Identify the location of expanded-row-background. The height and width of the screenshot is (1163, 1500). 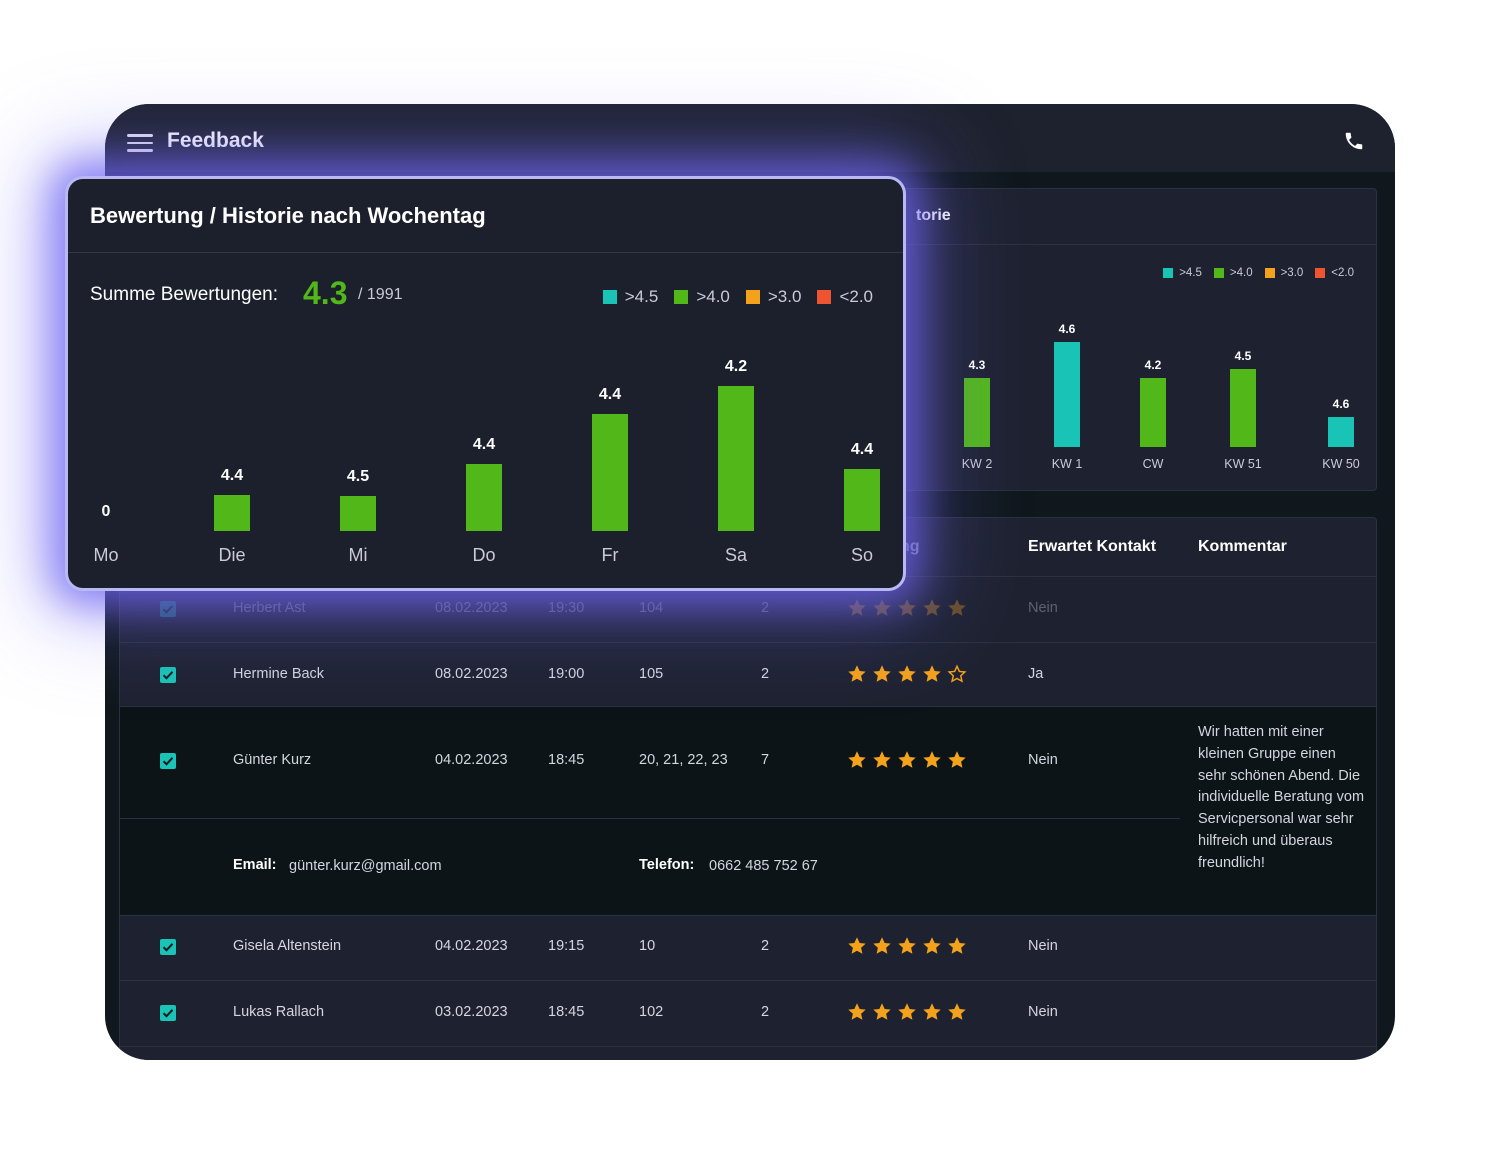
(748, 811).